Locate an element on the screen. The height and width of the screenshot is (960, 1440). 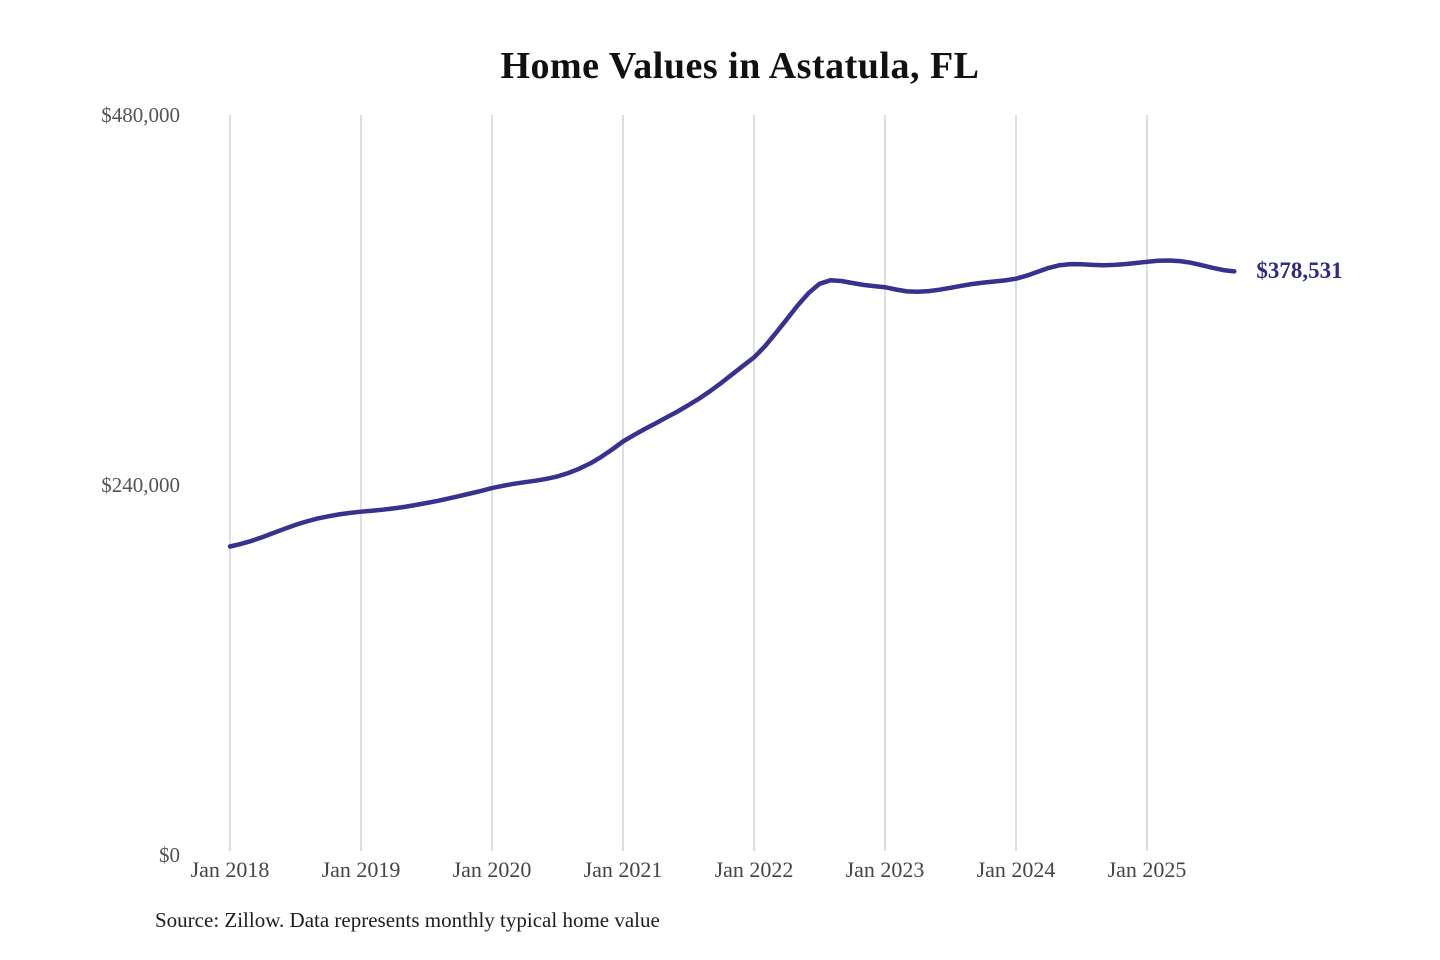
x-axis-tick-2021: Jan 2021 is located at coordinates (623, 869).